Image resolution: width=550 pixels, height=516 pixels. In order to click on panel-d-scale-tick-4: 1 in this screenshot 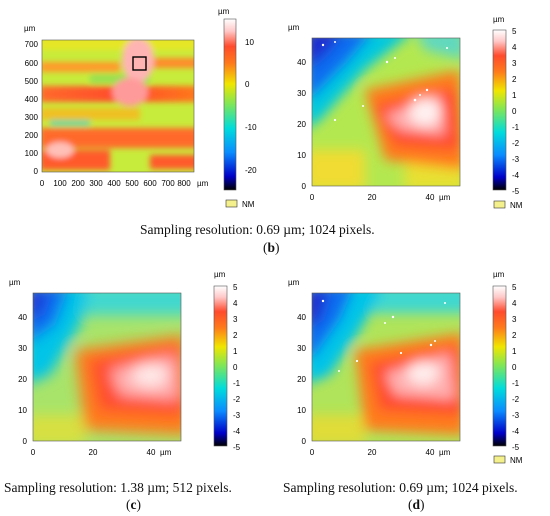, I will do `click(514, 351)`.